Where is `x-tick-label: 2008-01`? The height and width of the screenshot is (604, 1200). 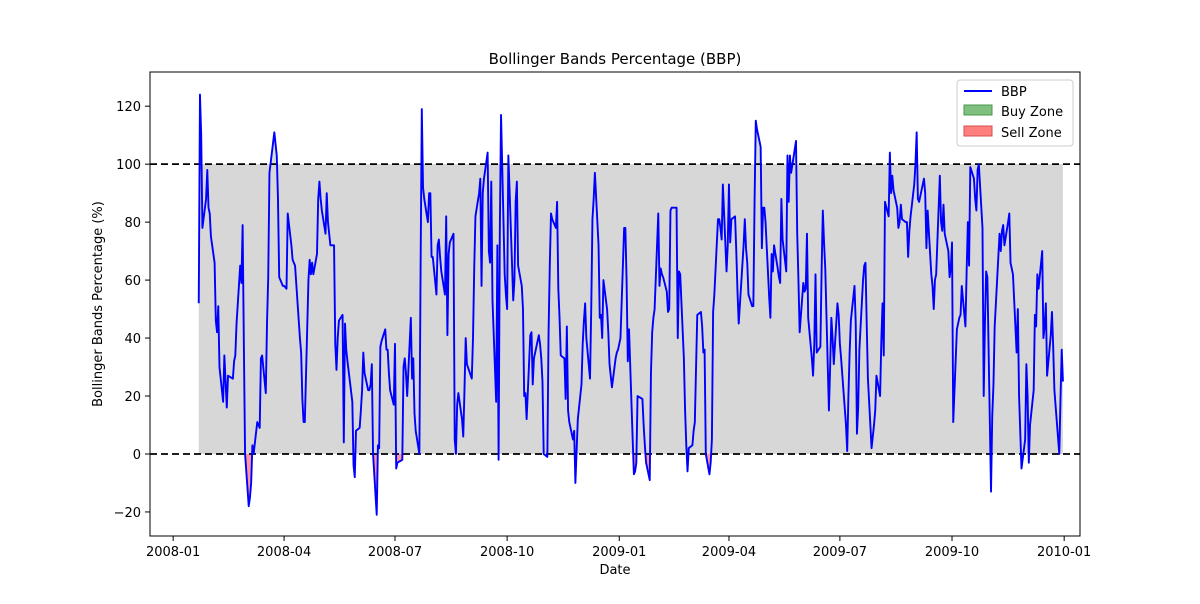 x-tick-label: 2008-01 is located at coordinates (173, 552).